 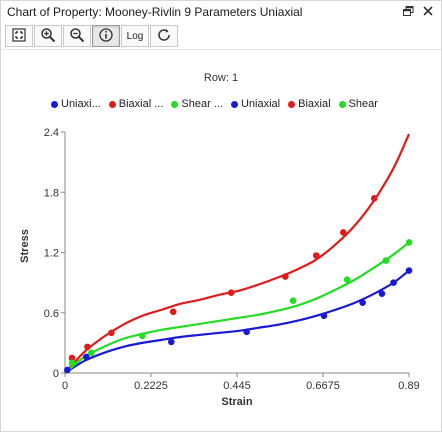 I want to click on y-tick-label: 1.8, so click(x=51, y=193).